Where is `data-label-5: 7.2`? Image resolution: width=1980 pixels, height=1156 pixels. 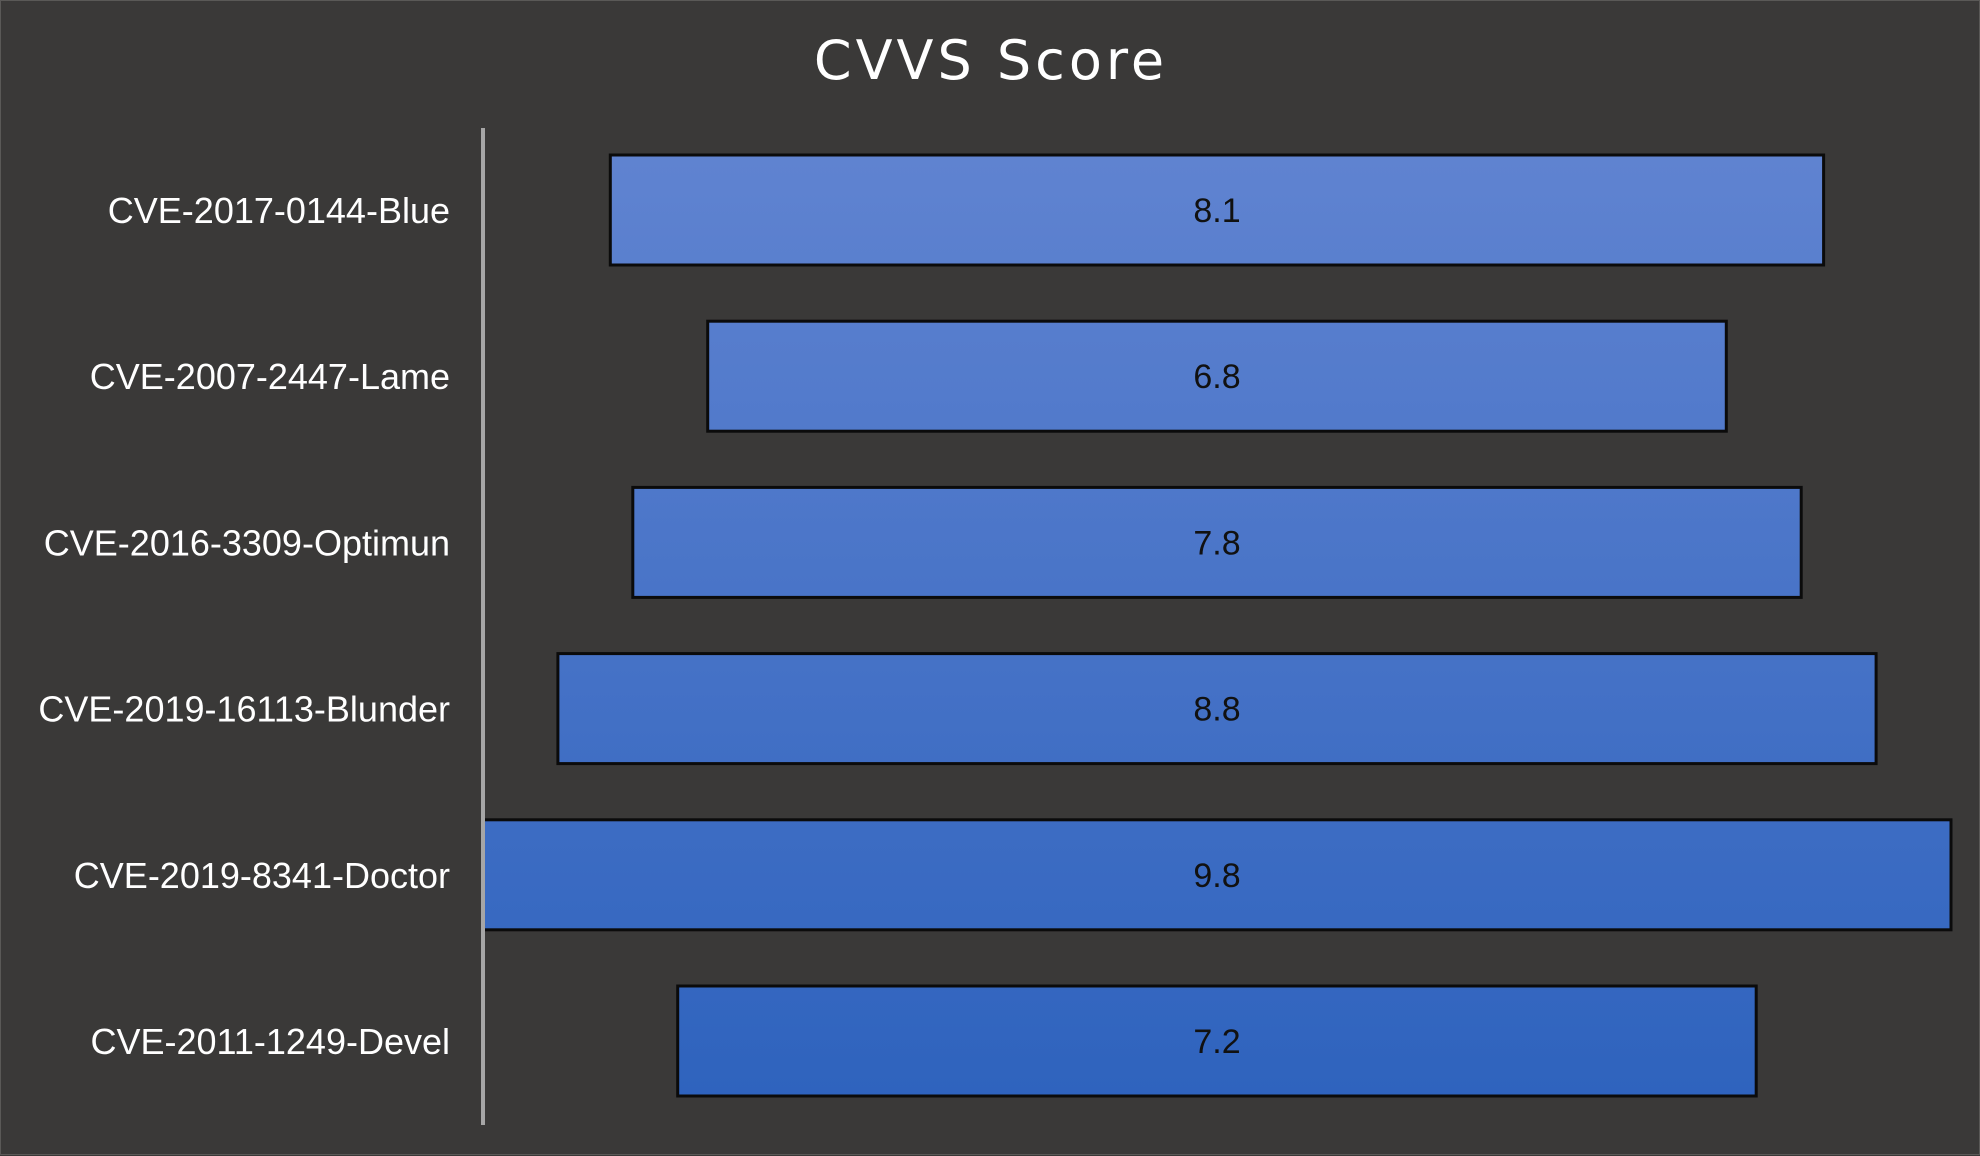 data-label-5: 7.2 is located at coordinates (1216, 1042).